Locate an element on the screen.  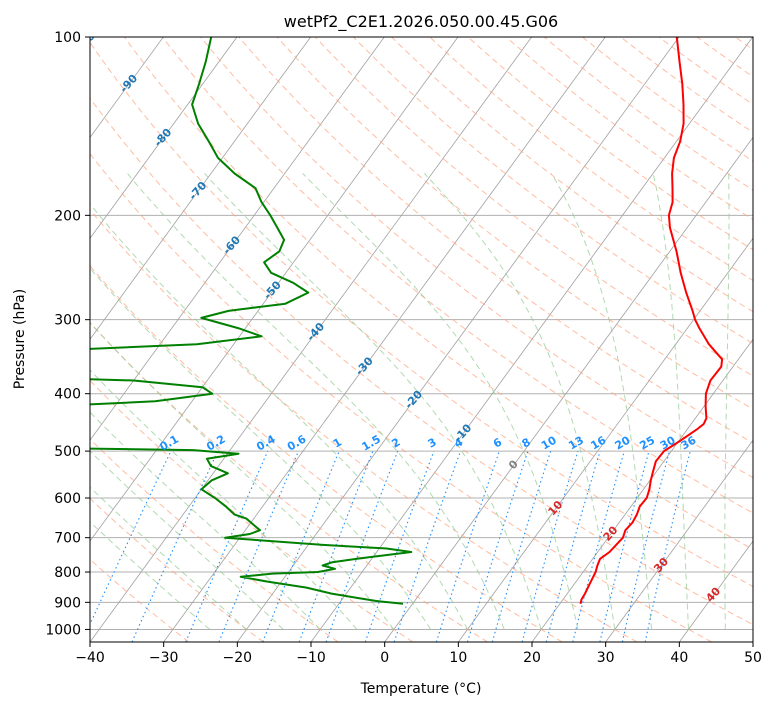
x-axis-ticks: −40 −30 −20 −10 0 10 20 30 40 50 is located at coordinates (418, 654).